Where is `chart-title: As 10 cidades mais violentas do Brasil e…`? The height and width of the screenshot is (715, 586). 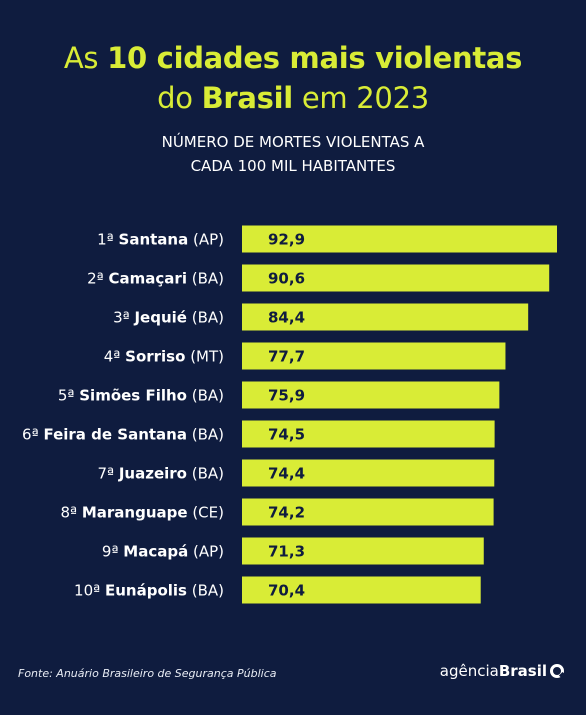 chart-title: As 10 cidades mais violentas do Brasil e… is located at coordinates (293, 78).